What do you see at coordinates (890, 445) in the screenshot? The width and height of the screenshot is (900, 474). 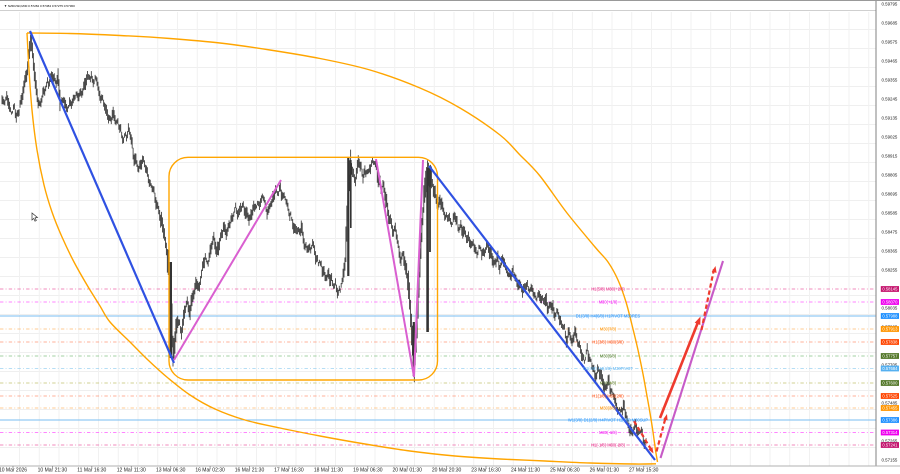 I see `svg-text: 0.57241` at bounding box center [890, 445].